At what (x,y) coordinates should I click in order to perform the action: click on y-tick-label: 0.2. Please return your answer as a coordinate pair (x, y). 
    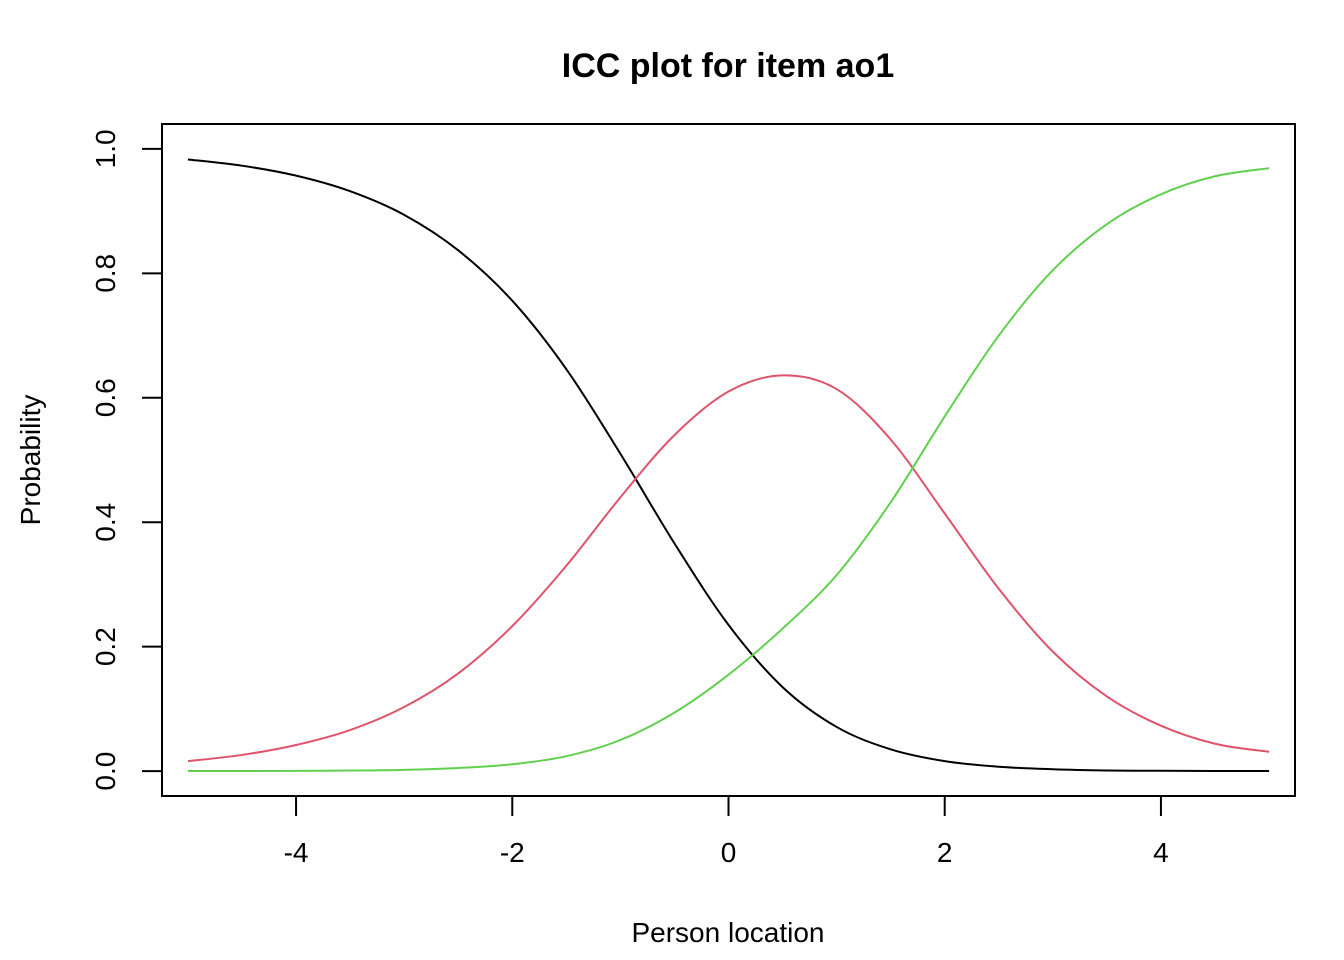
    Looking at the image, I should click on (105, 646).